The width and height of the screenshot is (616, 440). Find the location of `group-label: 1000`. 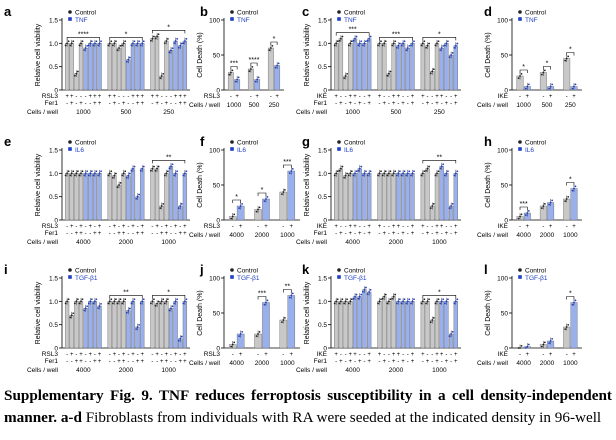

group-label: 1000 is located at coordinates (287, 235).